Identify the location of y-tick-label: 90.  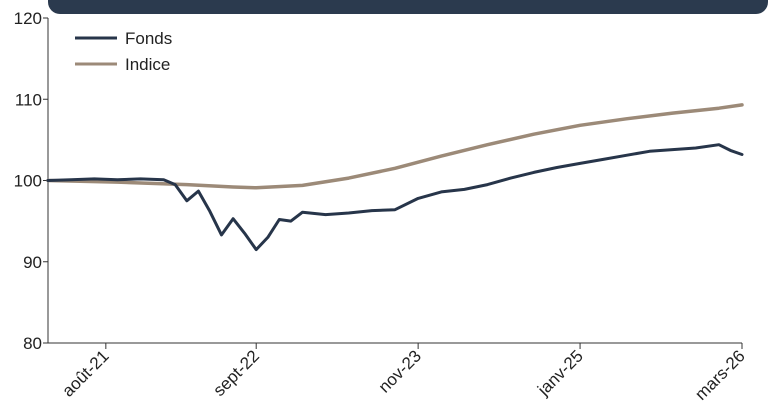
(32, 262).